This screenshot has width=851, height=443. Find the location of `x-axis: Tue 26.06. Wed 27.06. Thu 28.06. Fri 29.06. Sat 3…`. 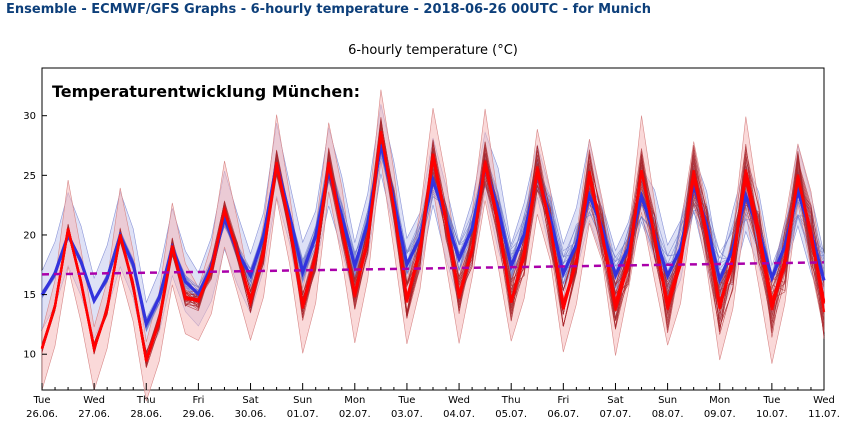

x-axis: Tue 26.06. Wed 27.06. Thu 28.06. Fri 29.06. Sat 3… is located at coordinates (433, 401).